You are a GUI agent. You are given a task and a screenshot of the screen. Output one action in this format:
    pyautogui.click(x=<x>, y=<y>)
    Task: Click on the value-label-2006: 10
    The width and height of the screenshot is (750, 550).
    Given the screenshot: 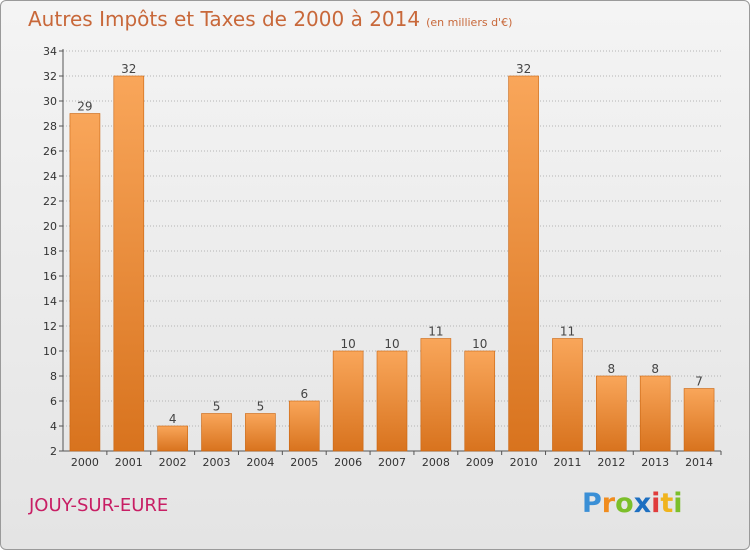 What is the action you would take?
    pyautogui.click(x=347, y=344)
    